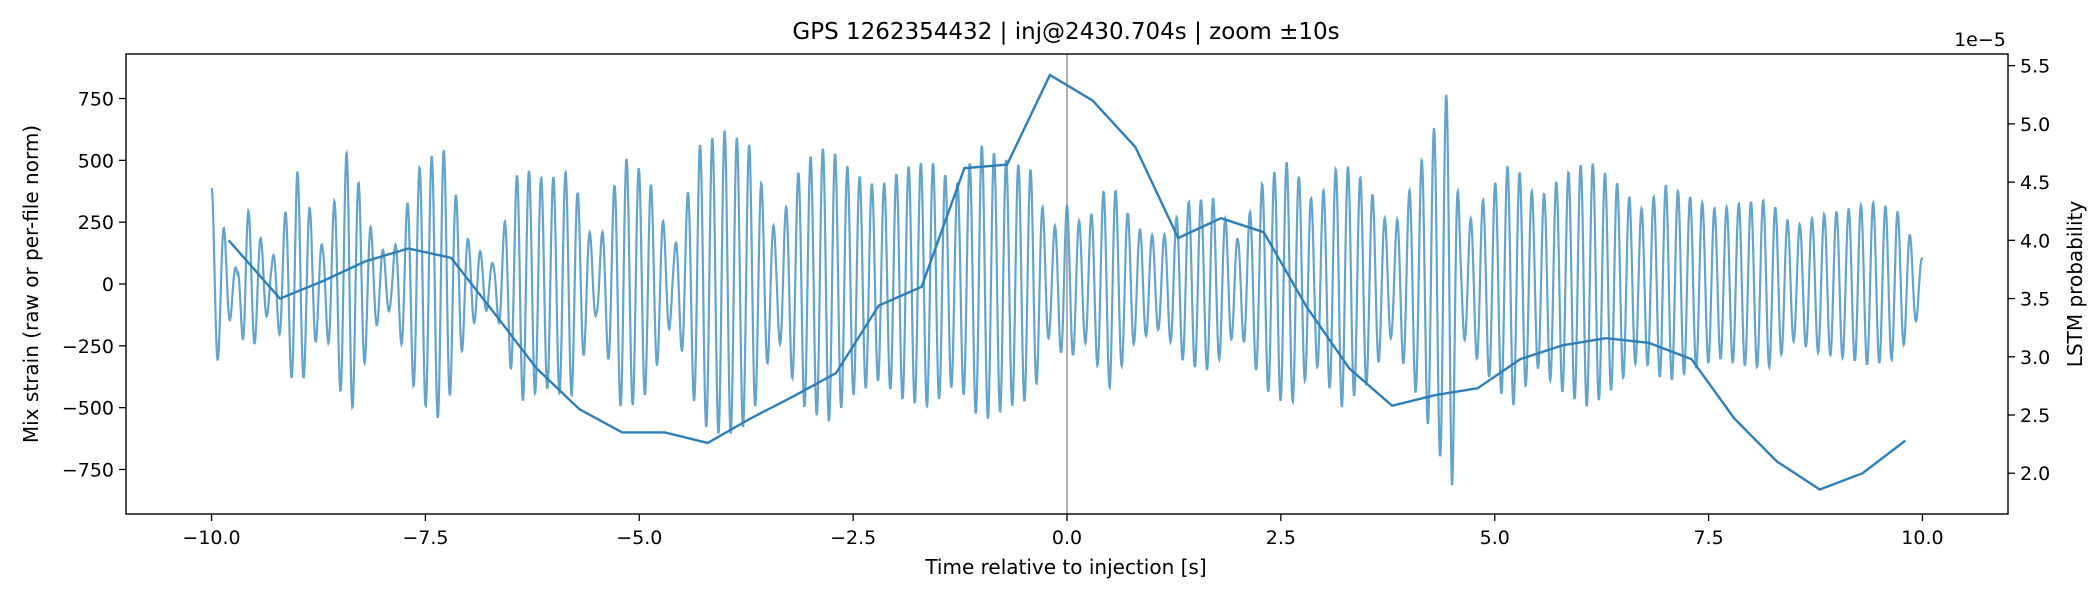 The width and height of the screenshot is (2100, 600). Describe the element at coordinates (1980, 40) in the screenshot. I see `right-axis-offset-label: 1e−5` at that location.